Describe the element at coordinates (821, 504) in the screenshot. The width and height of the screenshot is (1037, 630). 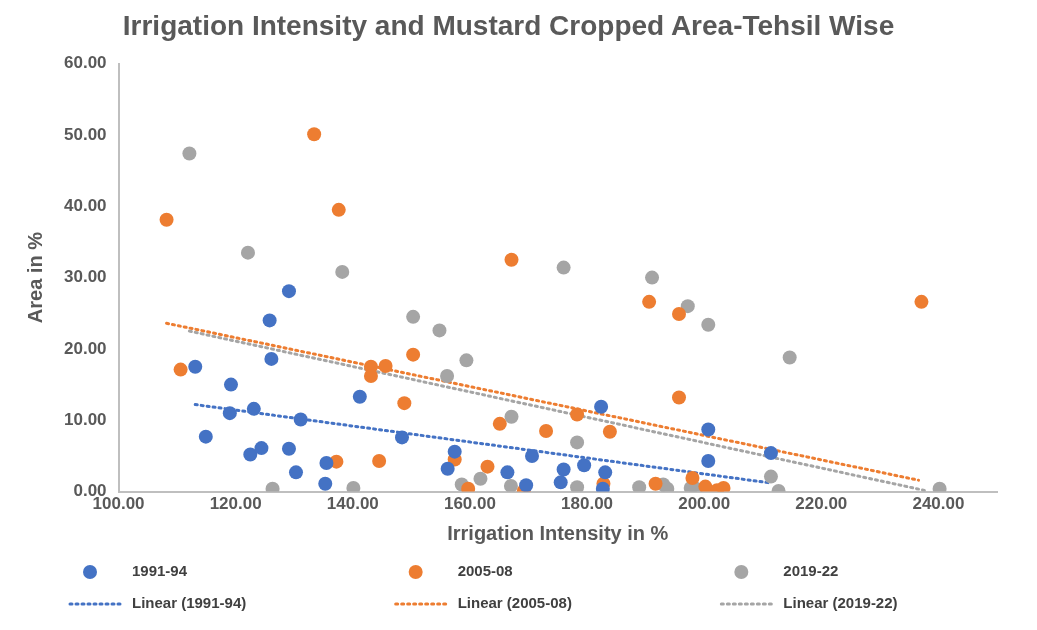
I see `x-tick-label: 220.00` at that location.